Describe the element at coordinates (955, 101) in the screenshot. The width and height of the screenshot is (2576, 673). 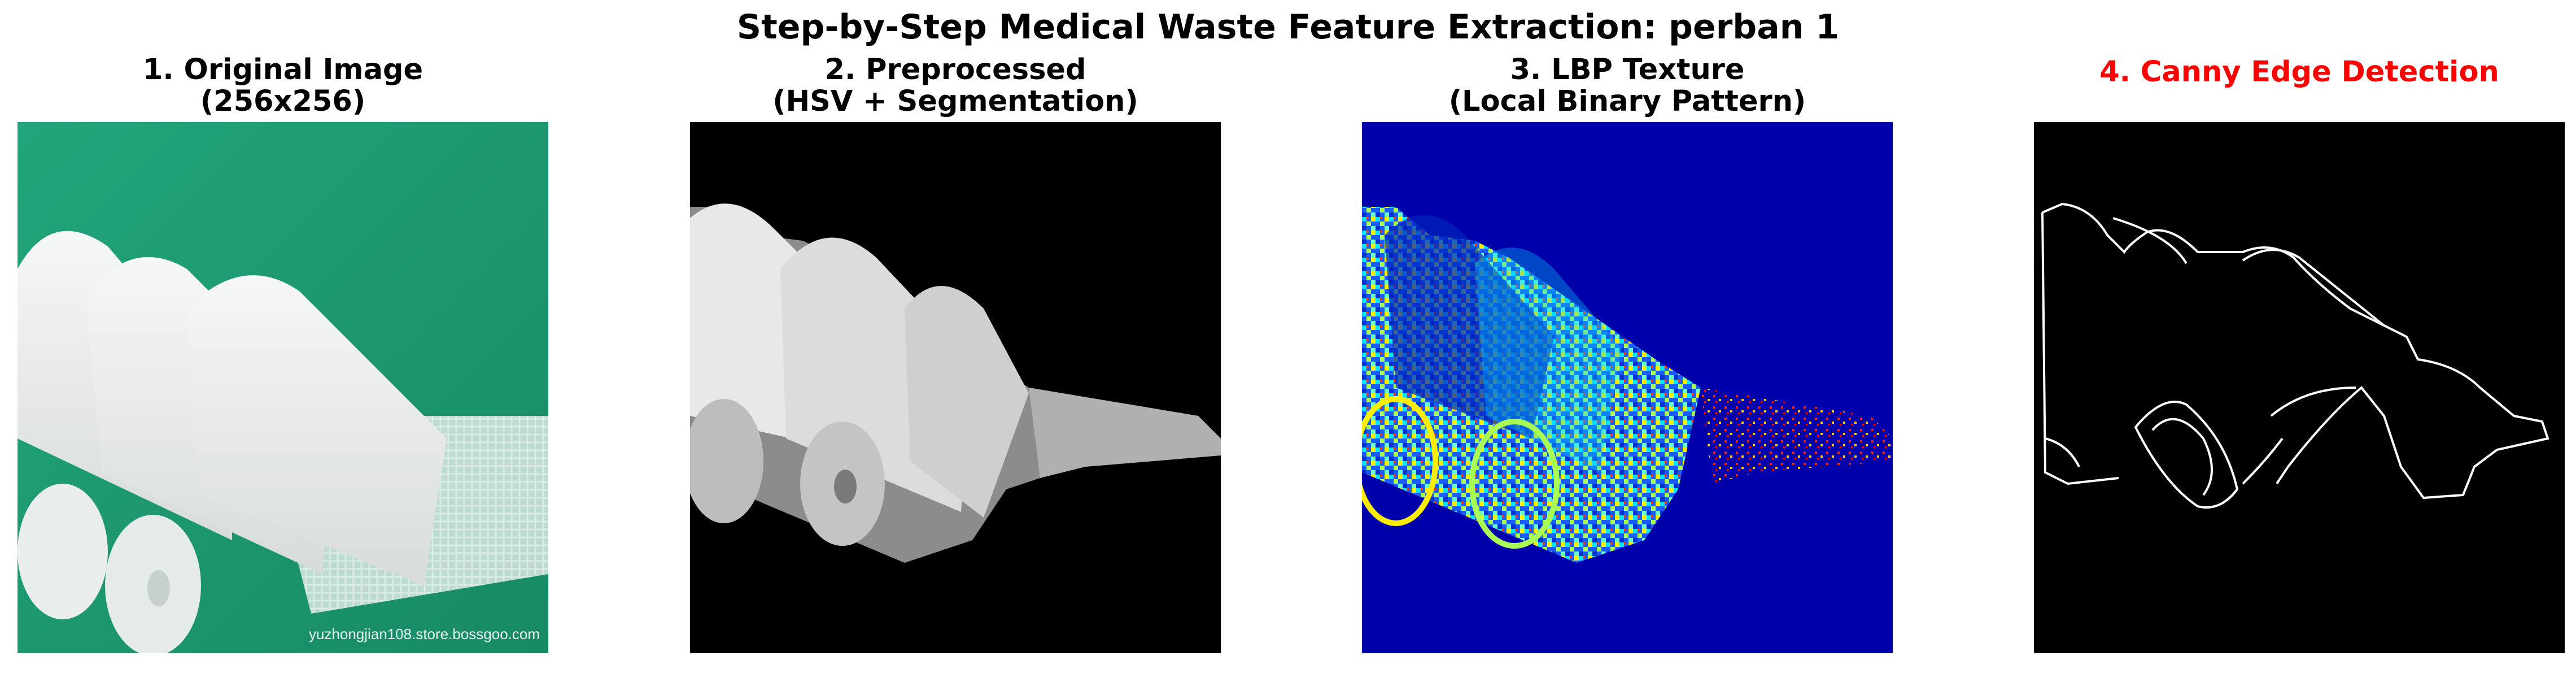
I see `title-line-2: (HSV + Segmentation)` at that location.